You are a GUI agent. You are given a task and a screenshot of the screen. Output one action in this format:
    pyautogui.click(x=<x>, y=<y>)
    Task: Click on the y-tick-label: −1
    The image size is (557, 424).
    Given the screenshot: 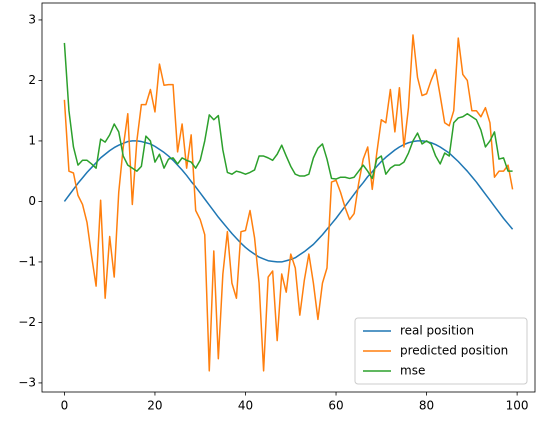 What is the action you would take?
    pyautogui.click(x=27, y=261)
    